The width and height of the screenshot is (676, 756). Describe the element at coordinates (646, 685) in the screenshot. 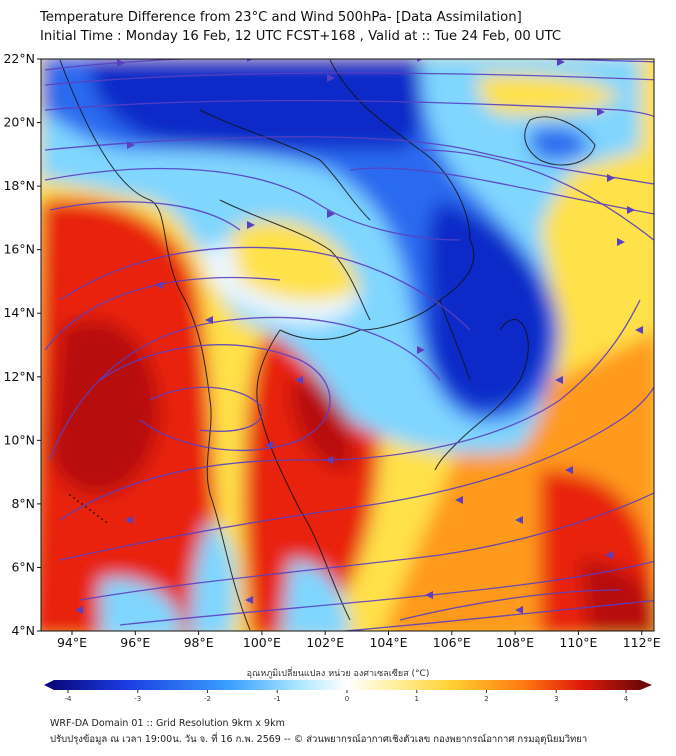

I see `colorbar-high-arrow` at that location.